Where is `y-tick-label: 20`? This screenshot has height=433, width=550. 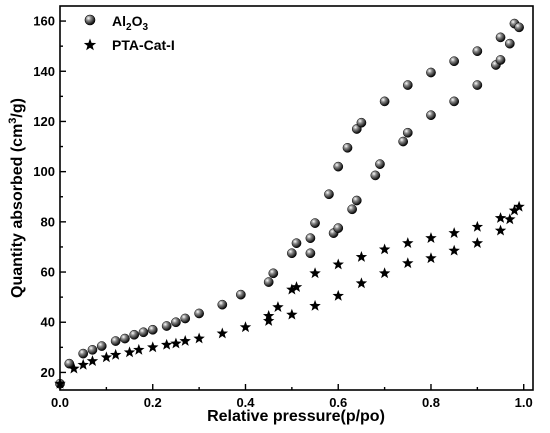
y-tick-label: 20 is located at coordinates (48, 372).